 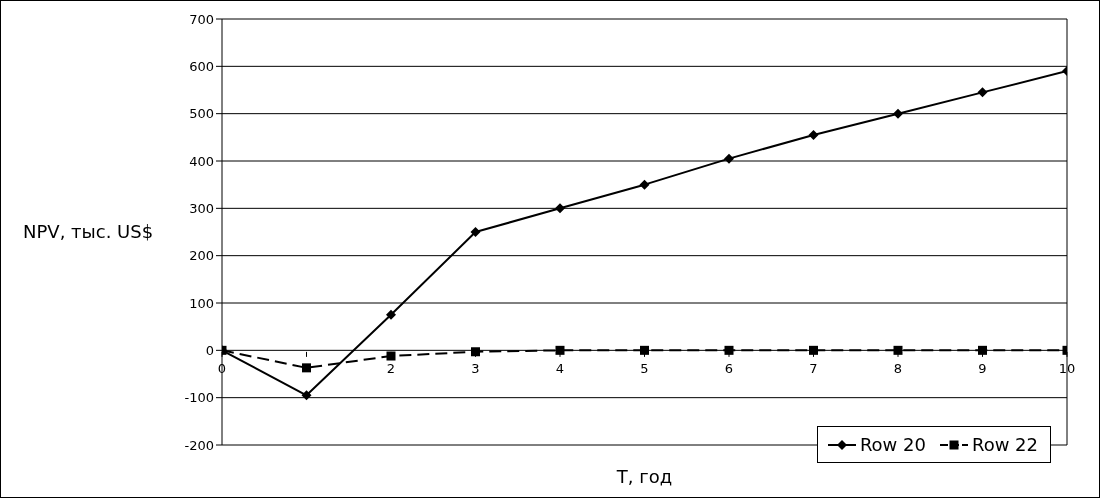 What do you see at coordinates (199, 445) in the screenshot?
I see `y-tick-label: -200` at bounding box center [199, 445].